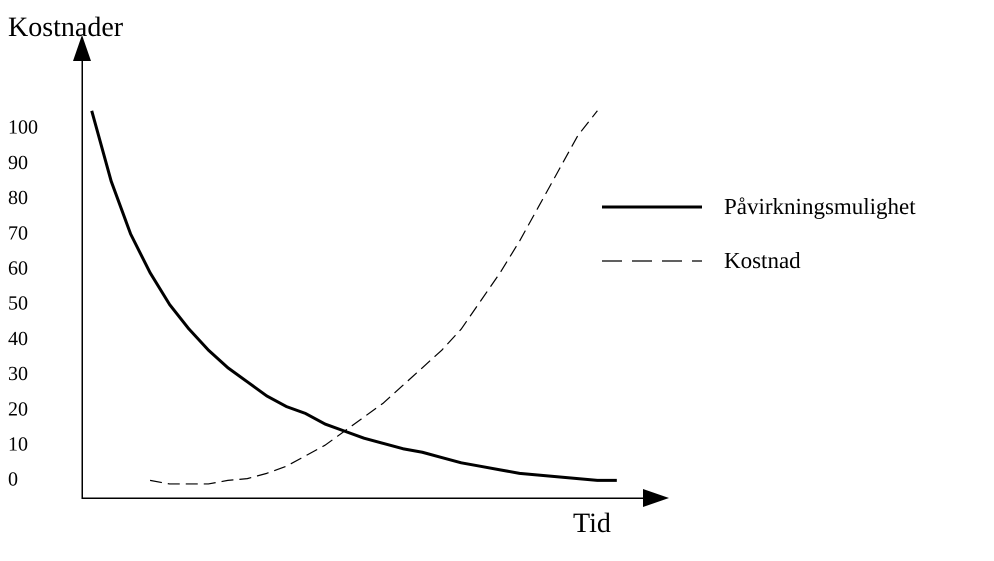  What do you see at coordinates (18, 163) in the screenshot?
I see `y-tick-label: 90` at bounding box center [18, 163].